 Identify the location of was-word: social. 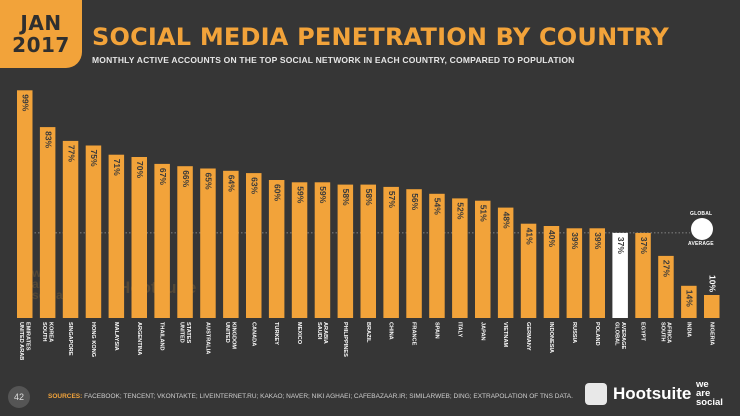
(709, 402).